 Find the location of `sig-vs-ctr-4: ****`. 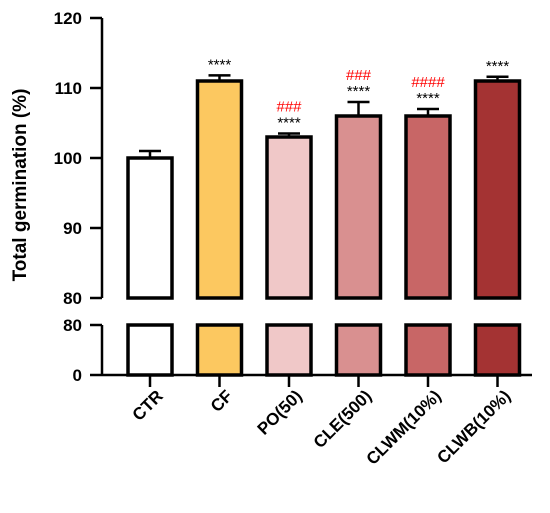

sig-vs-ctr-4: **** is located at coordinates (428, 98).